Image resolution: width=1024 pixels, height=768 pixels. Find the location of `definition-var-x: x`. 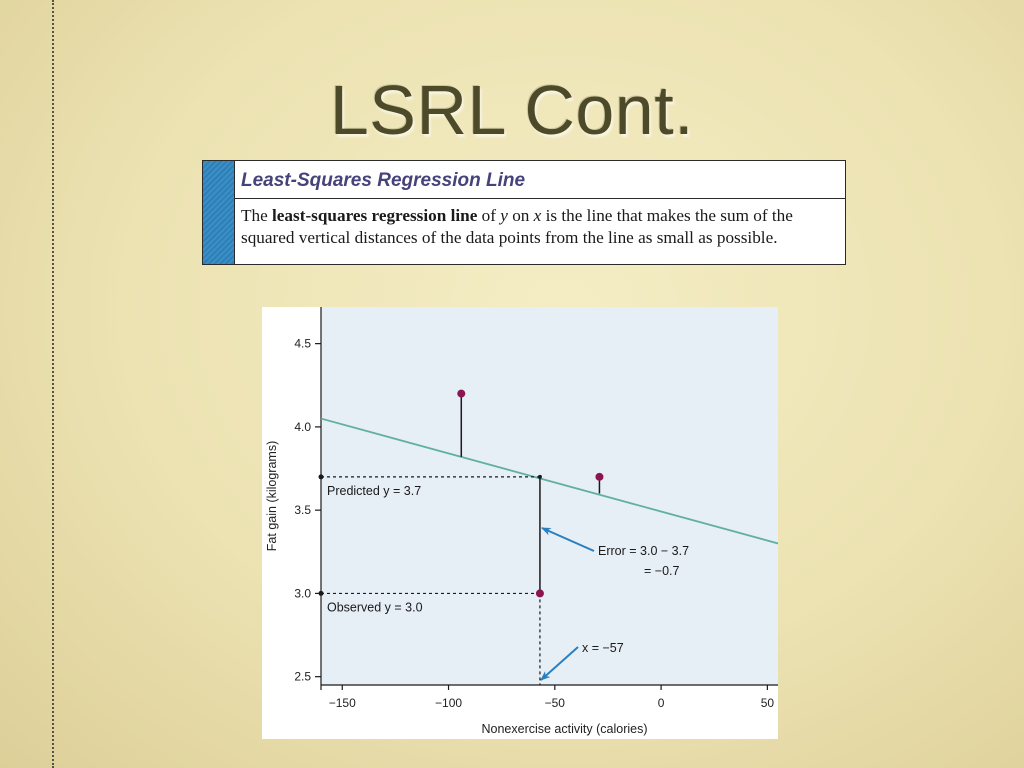

definition-var-x: x is located at coordinates (537, 215).